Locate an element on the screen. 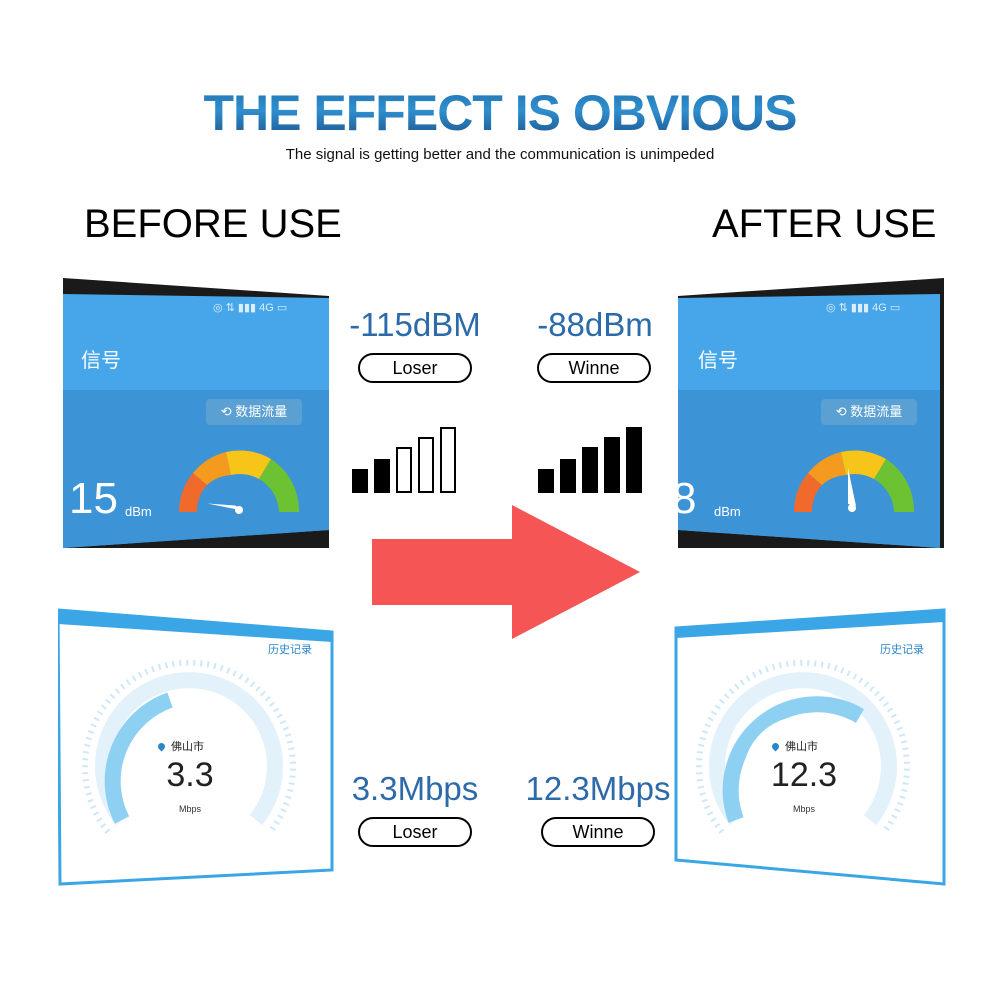 Image resolution: width=1000 pixels, height=1000 pixels. before-signal-rating: Loser is located at coordinates (415, 368).